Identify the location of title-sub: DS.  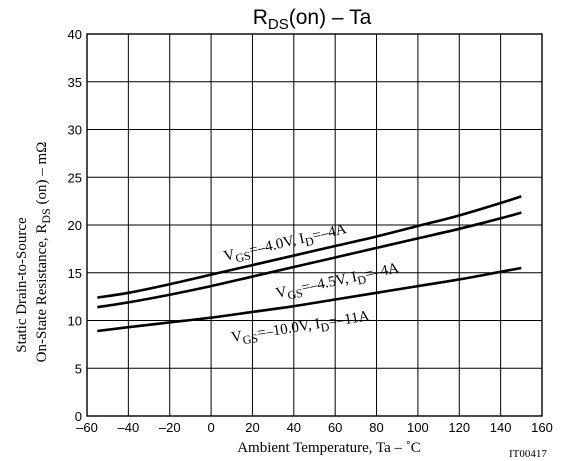
(278, 24).